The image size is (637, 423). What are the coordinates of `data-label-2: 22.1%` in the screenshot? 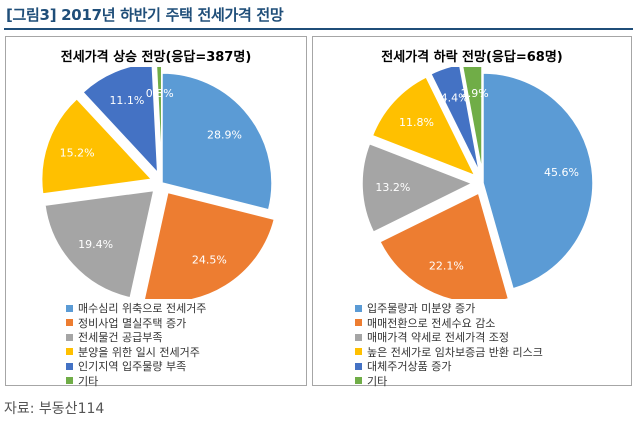 It's located at (446, 265).